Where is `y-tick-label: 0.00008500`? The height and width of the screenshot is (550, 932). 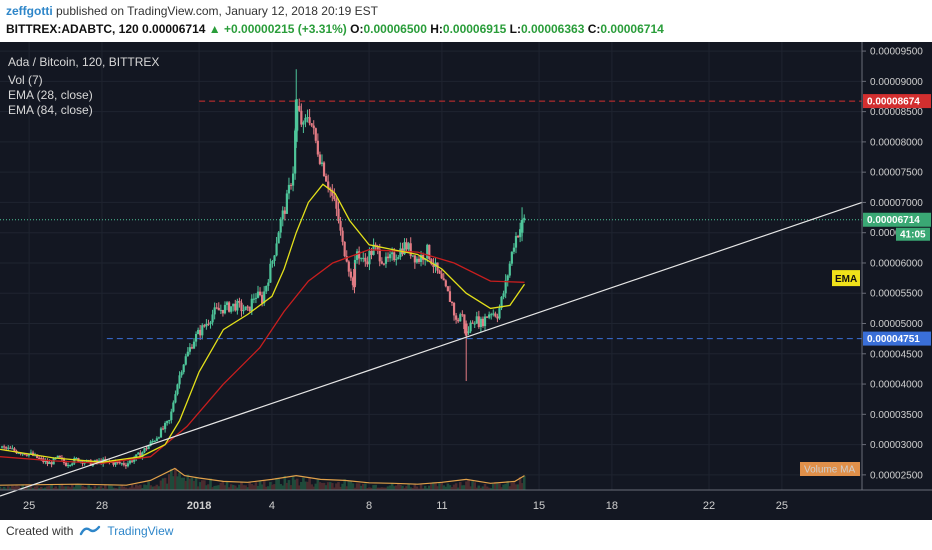
y-tick-label: 0.00008500 is located at coordinates (896, 112).